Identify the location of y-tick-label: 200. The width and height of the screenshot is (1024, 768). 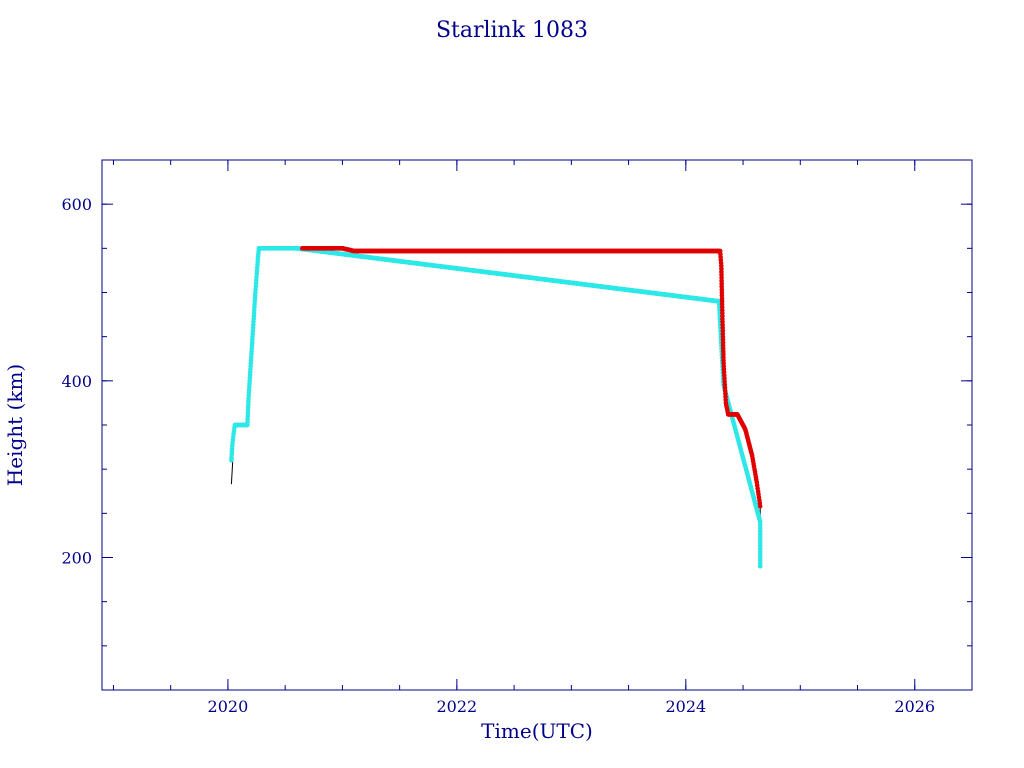
(76, 558).